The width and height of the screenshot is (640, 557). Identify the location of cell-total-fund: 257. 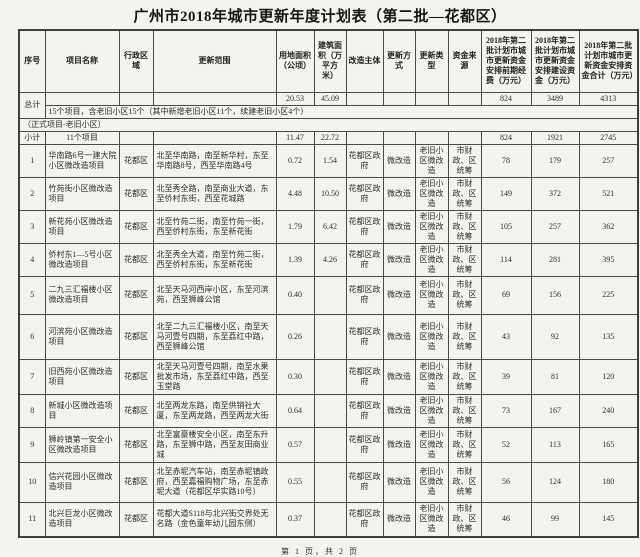
(608, 160).